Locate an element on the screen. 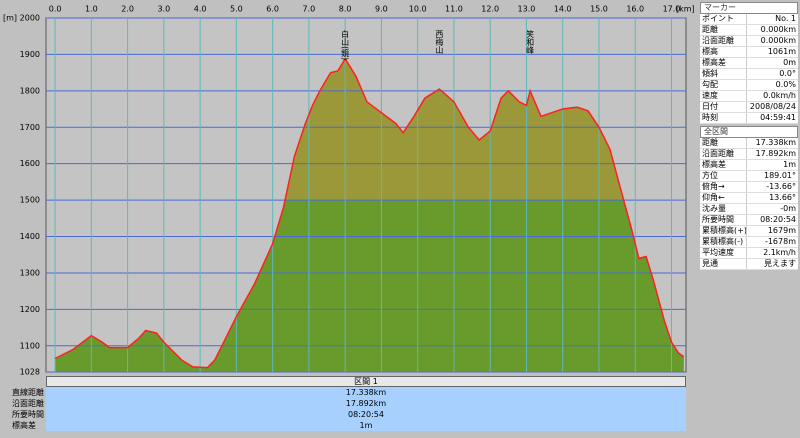 This screenshot has height=438, width=800. info-value: 2008/08/24 is located at coordinates (772, 106).